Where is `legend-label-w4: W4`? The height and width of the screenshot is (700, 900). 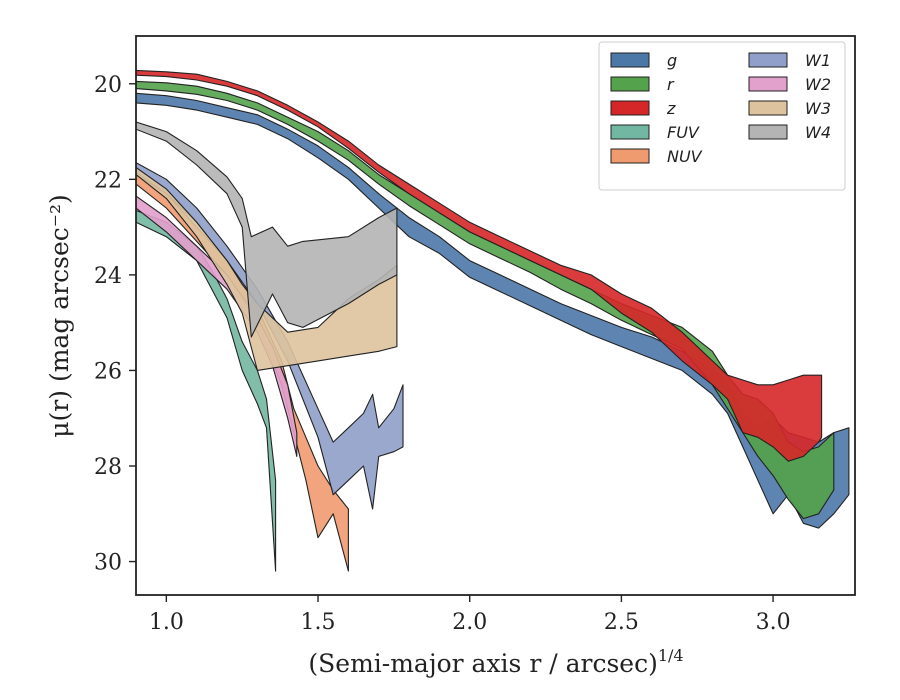
legend-label-w4: W4 is located at coordinates (818, 132).